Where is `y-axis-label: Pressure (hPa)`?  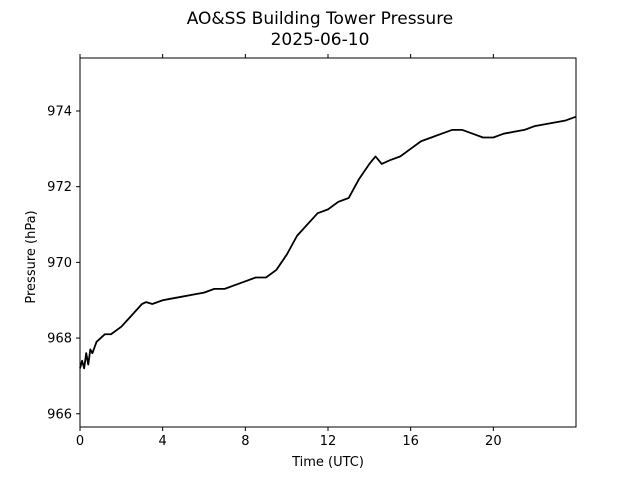 y-axis-label: Pressure (hPa) is located at coordinates (31, 256).